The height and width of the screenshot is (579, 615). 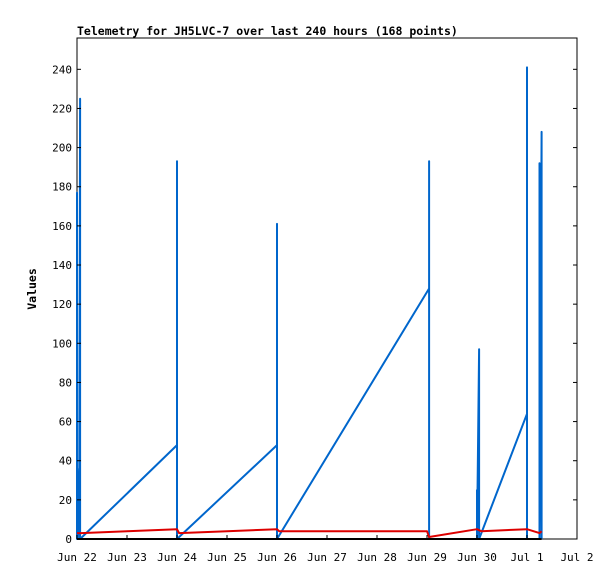 What do you see at coordinates (62, 187) in the screenshot?
I see `y-tick-label: 180` at bounding box center [62, 187].